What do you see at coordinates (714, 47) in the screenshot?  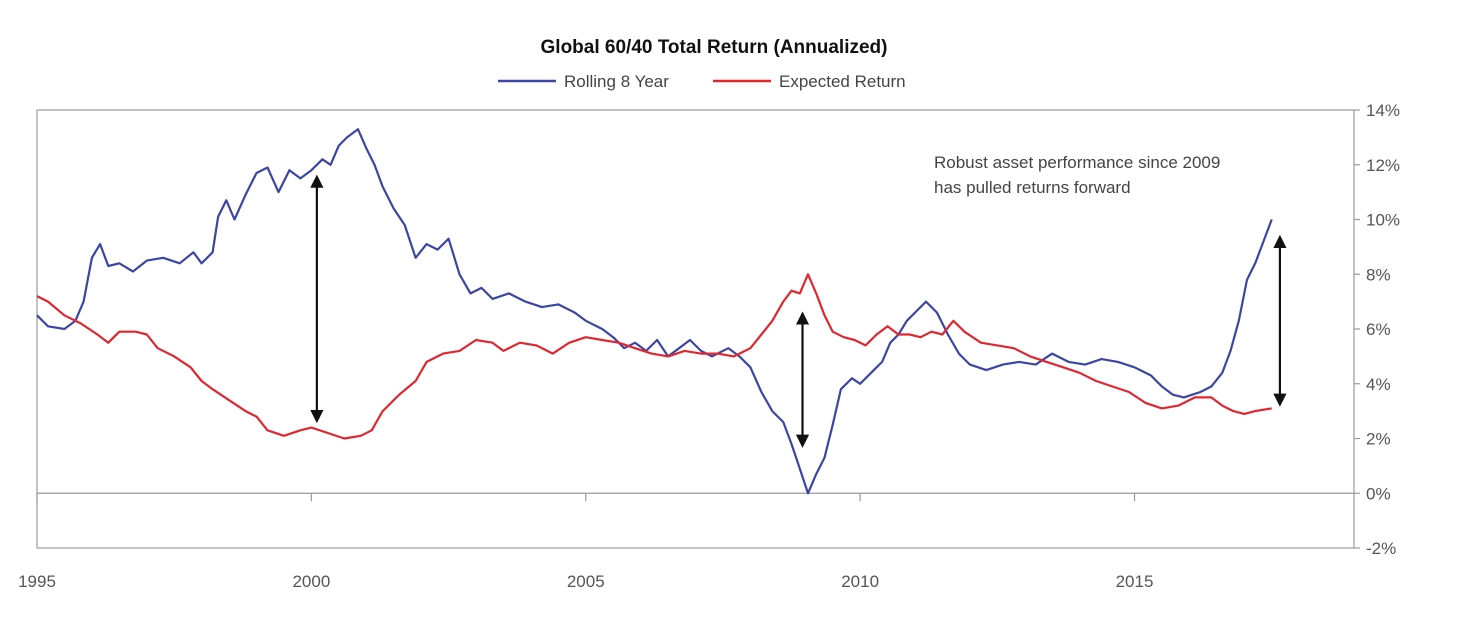 I see `chart-title: Global 60/40 Total Return (Annualized)` at bounding box center [714, 47].